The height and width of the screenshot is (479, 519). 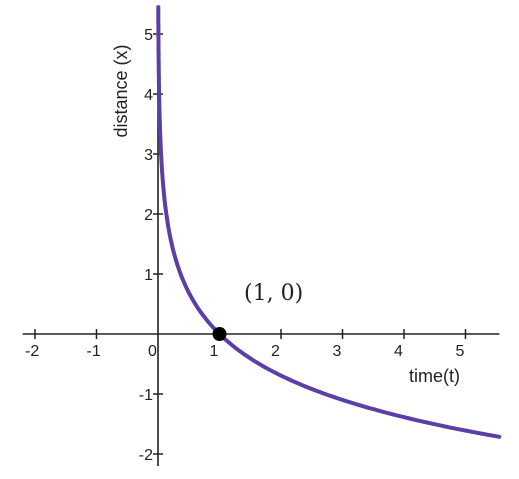 What do you see at coordinates (94, 351) in the screenshot?
I see `x-tick-label: -1` at bounding box center [94, 351].